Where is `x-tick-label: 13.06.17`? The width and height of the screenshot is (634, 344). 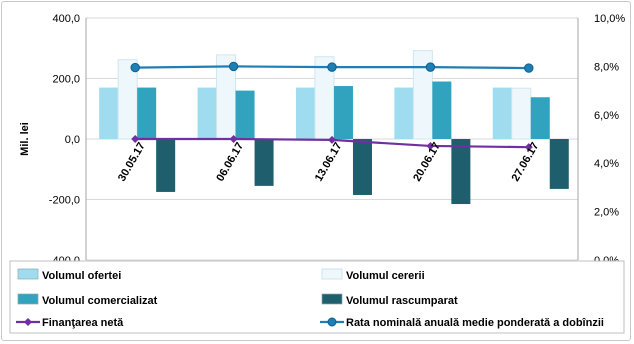 x-tick-label: 13.06.17 is located at coordinates (329, 162).